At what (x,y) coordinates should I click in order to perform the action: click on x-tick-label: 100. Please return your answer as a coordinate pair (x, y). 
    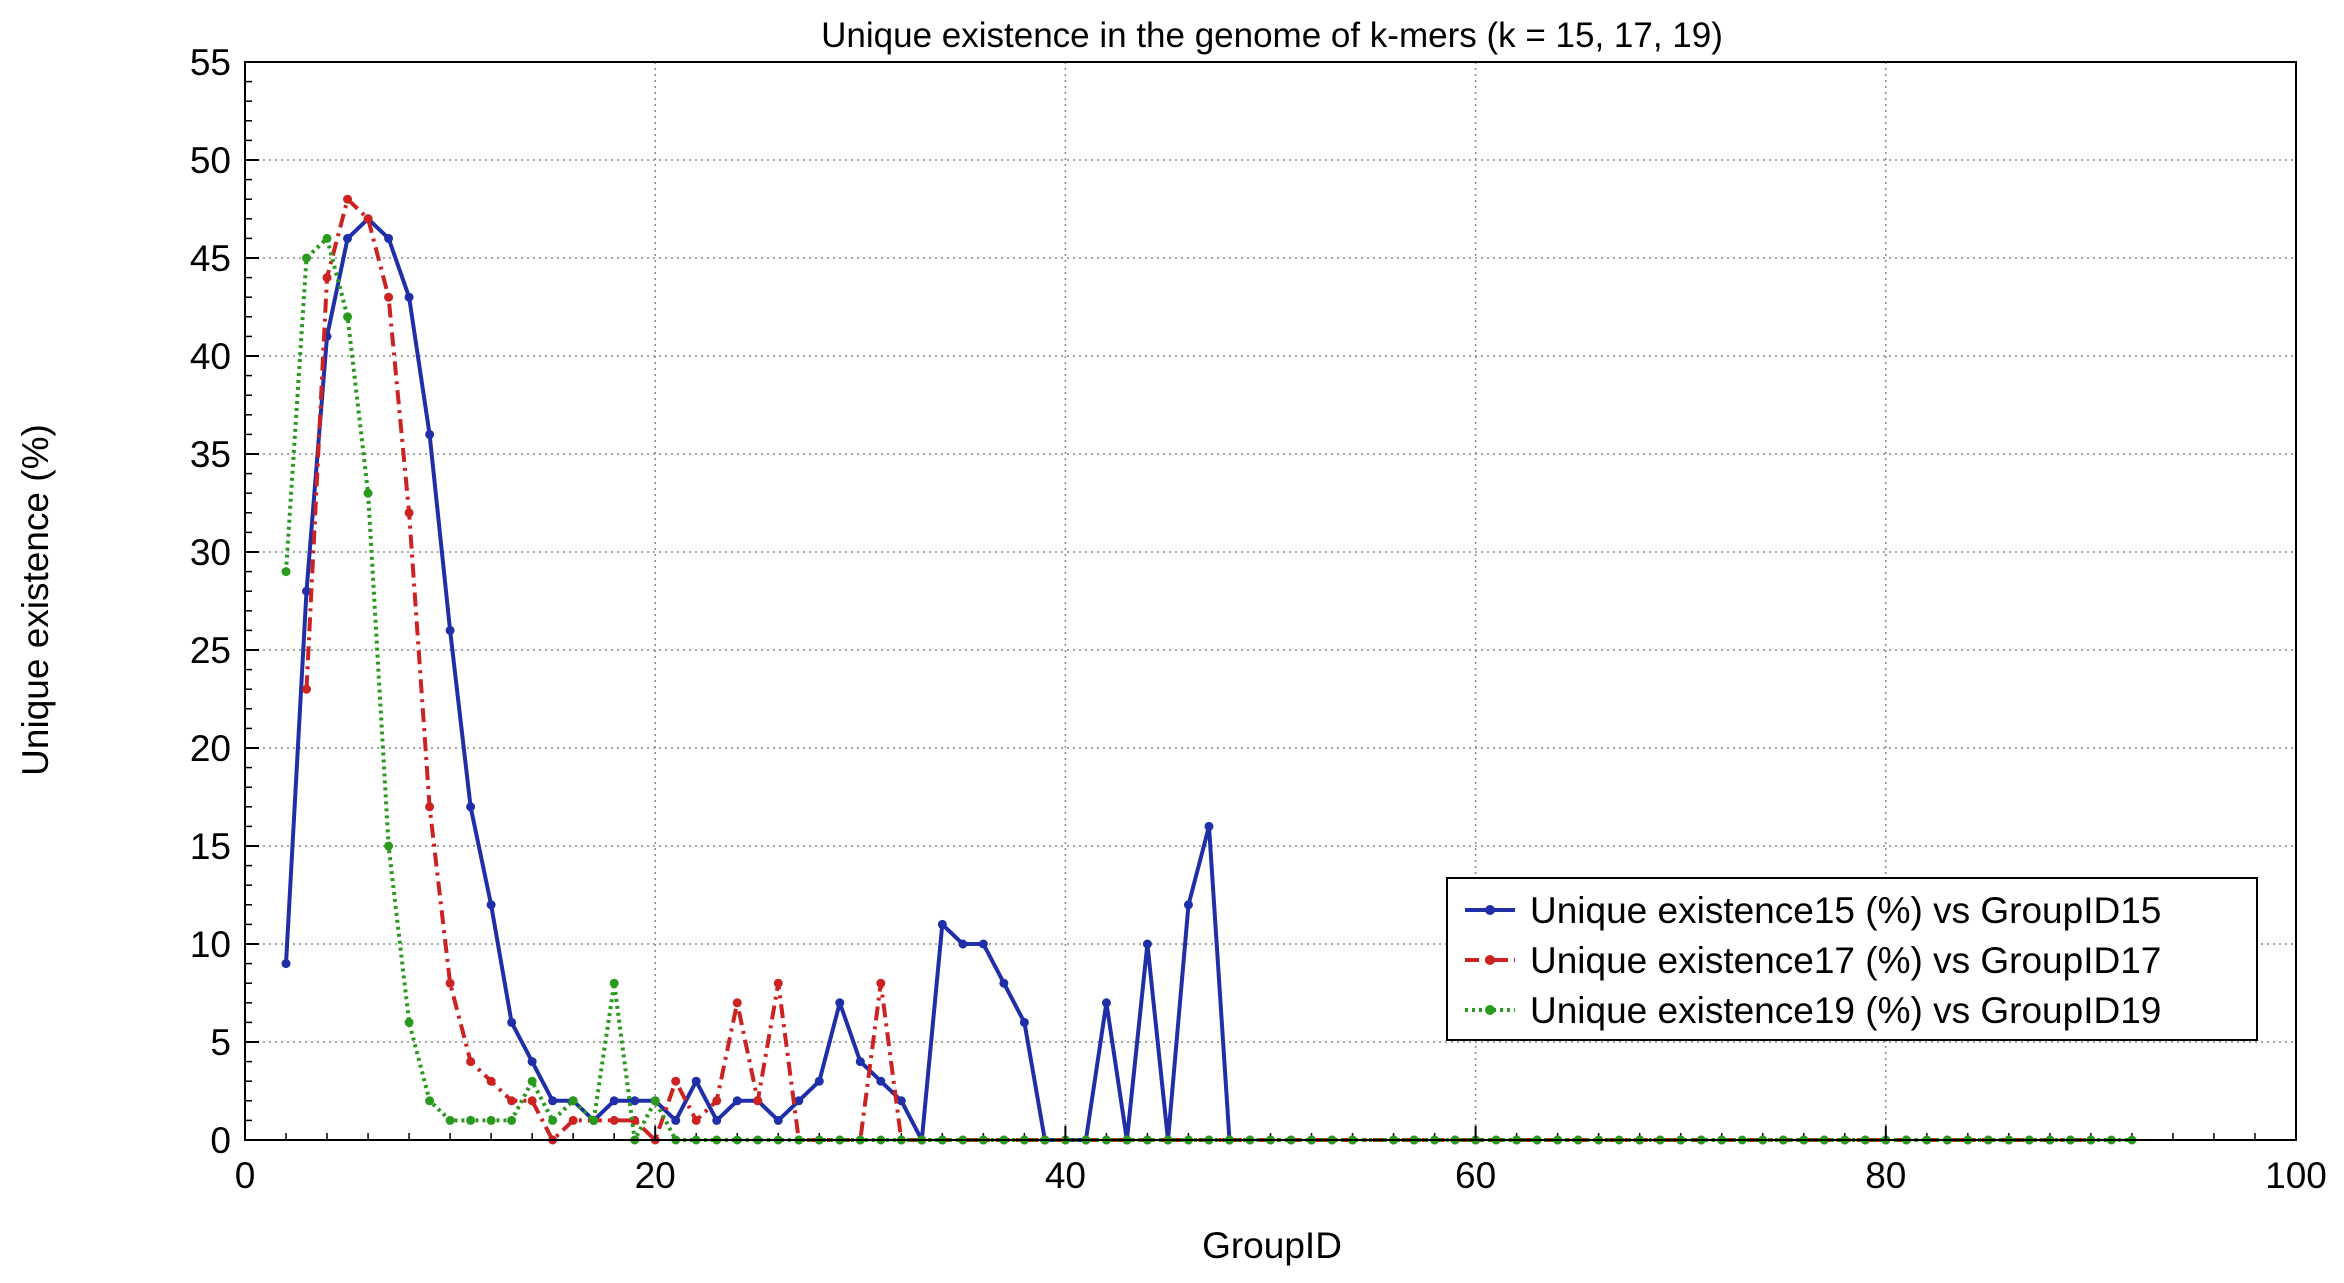
    Looking at the image, I should click on (2296, 1175).